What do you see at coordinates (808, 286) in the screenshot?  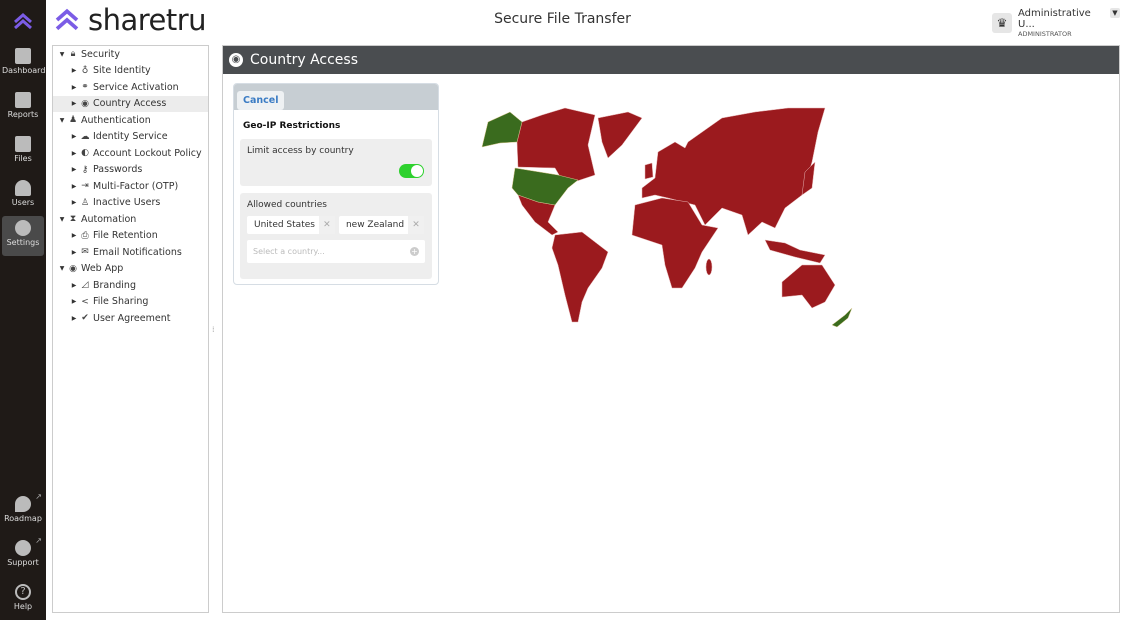 I see `region-australia` at bounding box center [808, 286].